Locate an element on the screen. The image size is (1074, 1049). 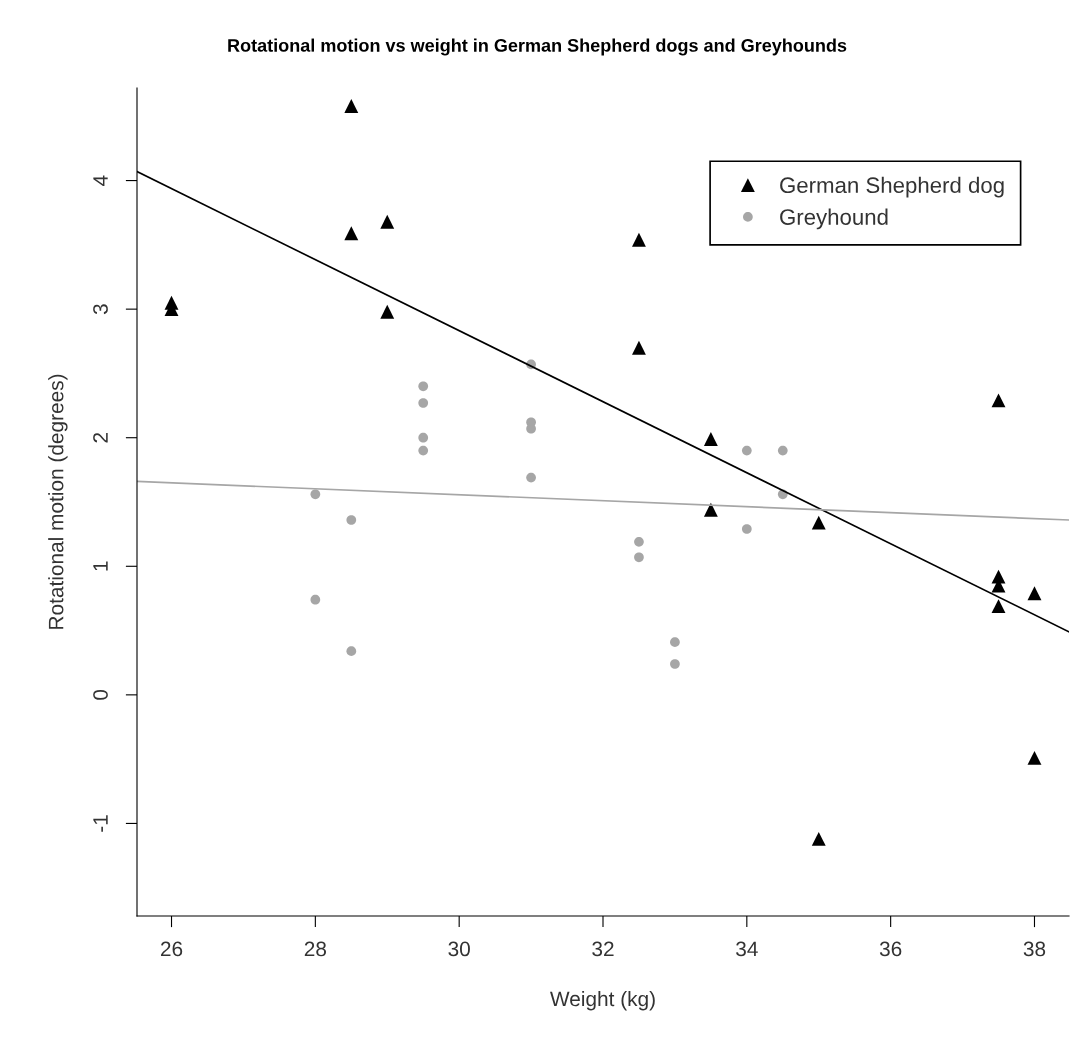
y-tick-label: 2 is located at coordinates (100, 437).